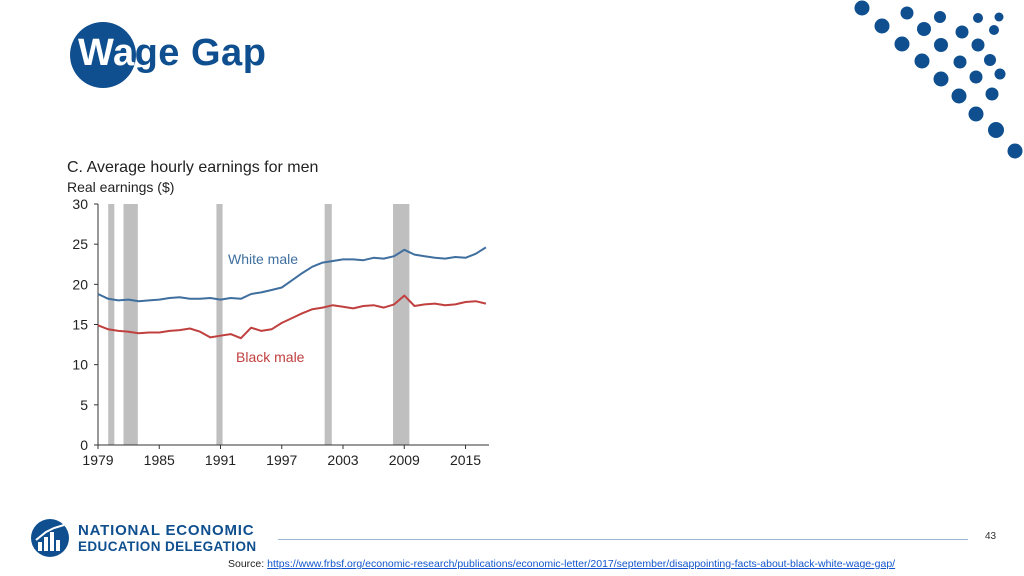 The width and height of the screenshot is (1024, 576). I want to click on y-tick-label: 20, so click(80, 284).